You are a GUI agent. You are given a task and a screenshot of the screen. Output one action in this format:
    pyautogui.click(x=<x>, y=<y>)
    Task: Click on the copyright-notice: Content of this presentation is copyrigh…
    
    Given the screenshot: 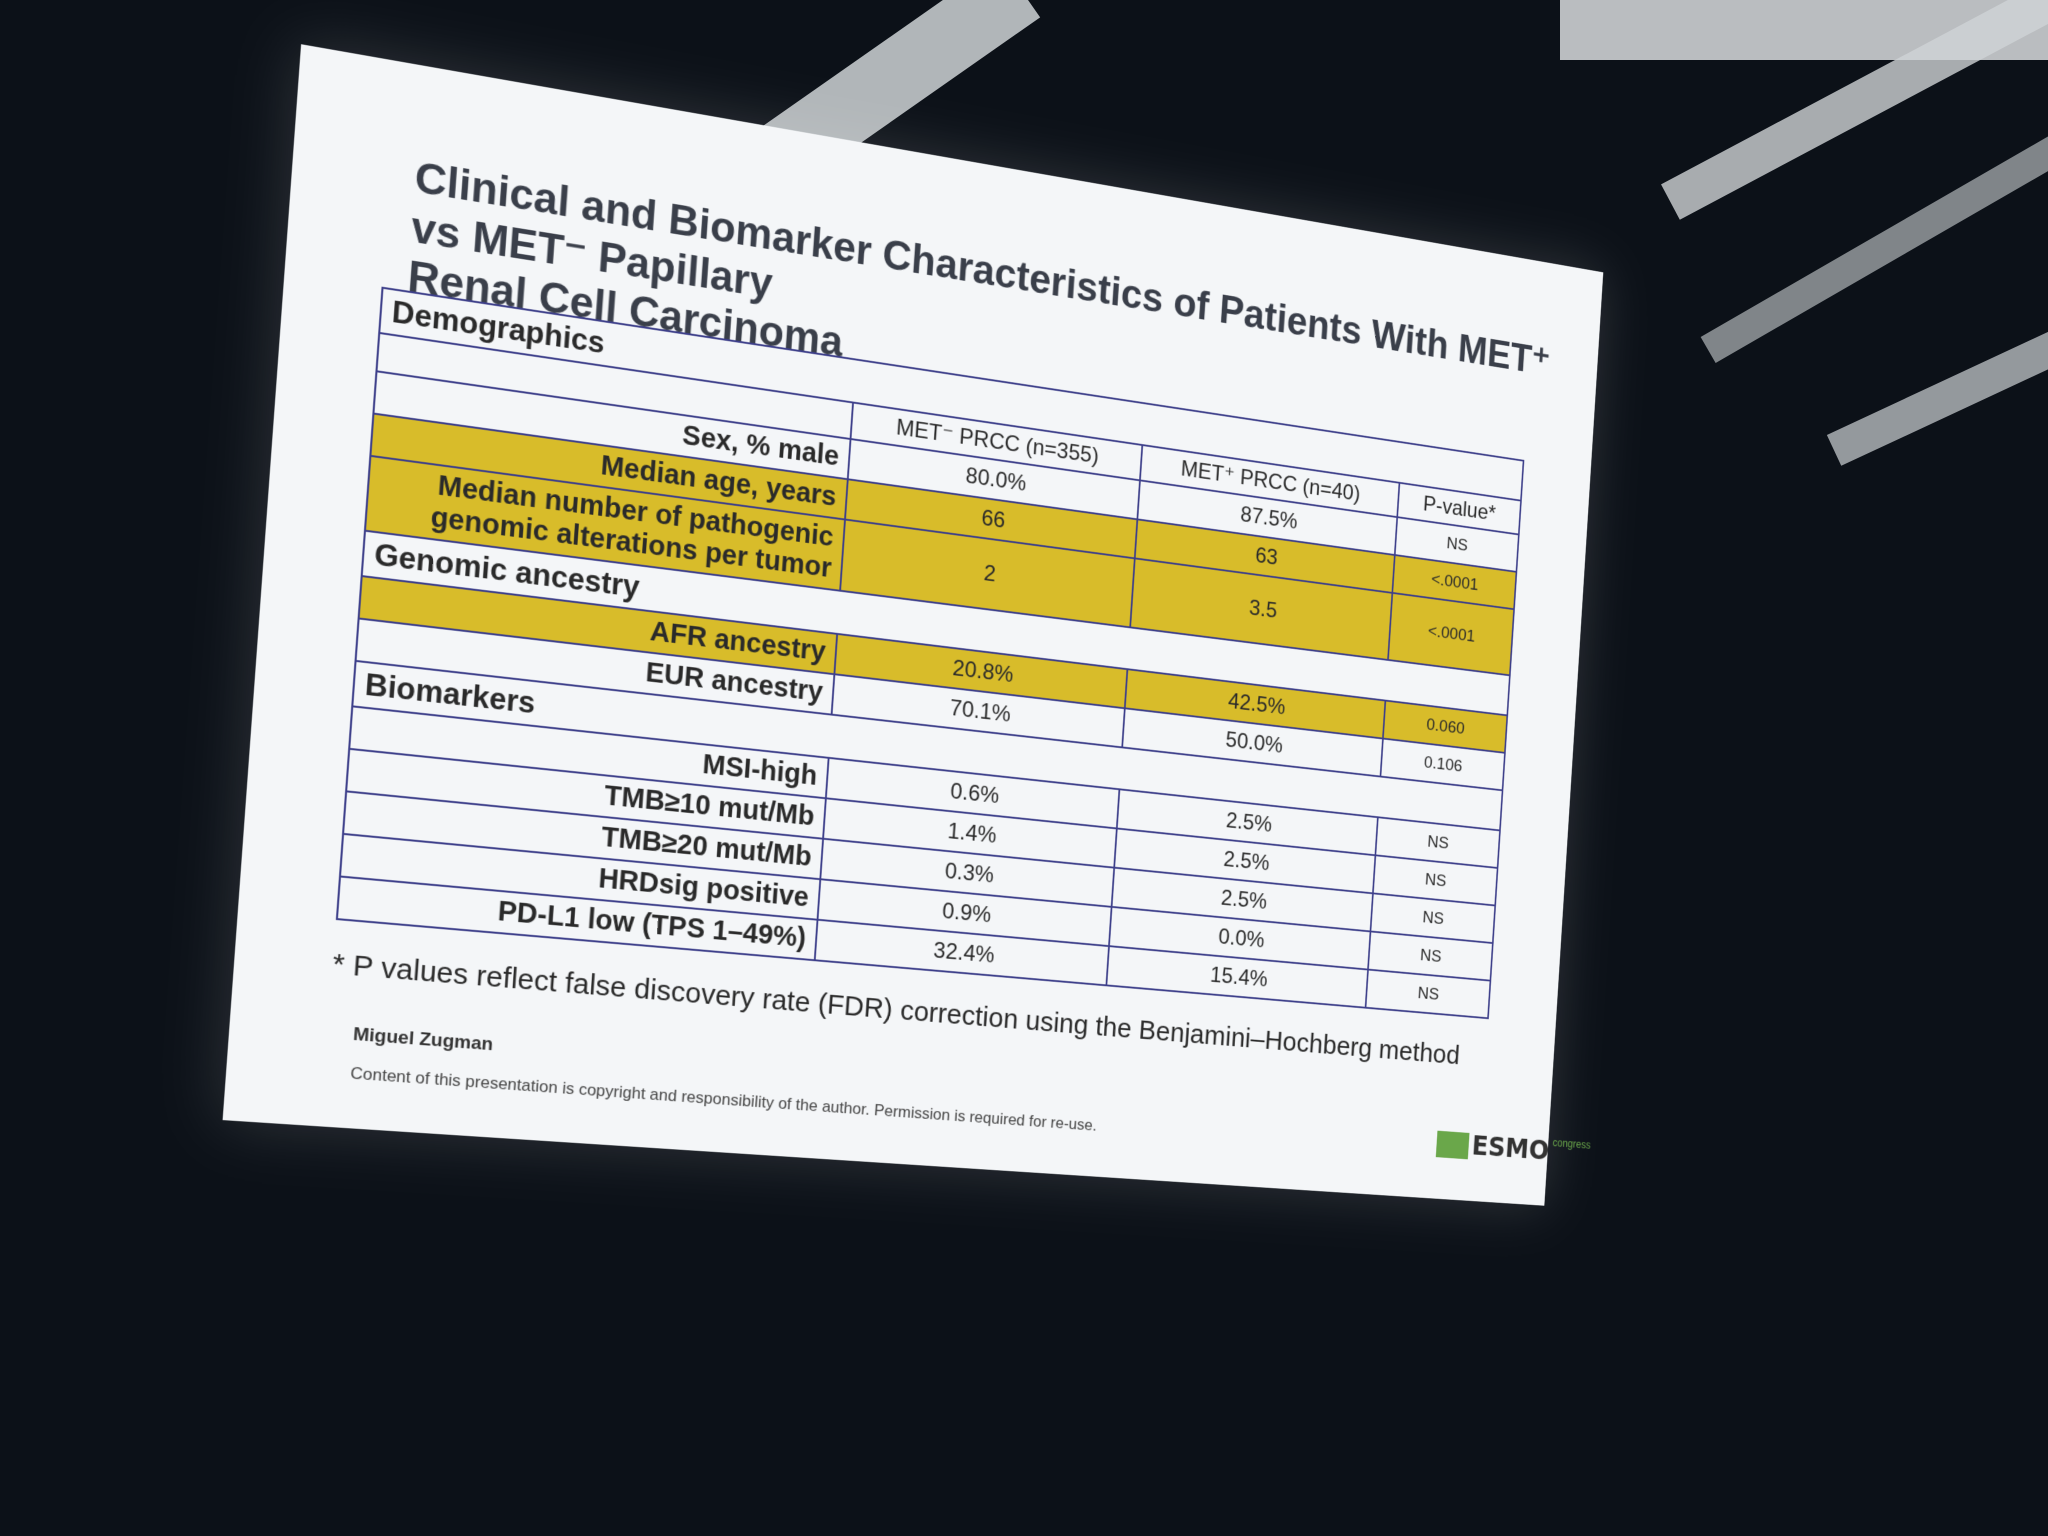 What is the action you would take?
    pyautogui.click(x=724, y=1100)
    